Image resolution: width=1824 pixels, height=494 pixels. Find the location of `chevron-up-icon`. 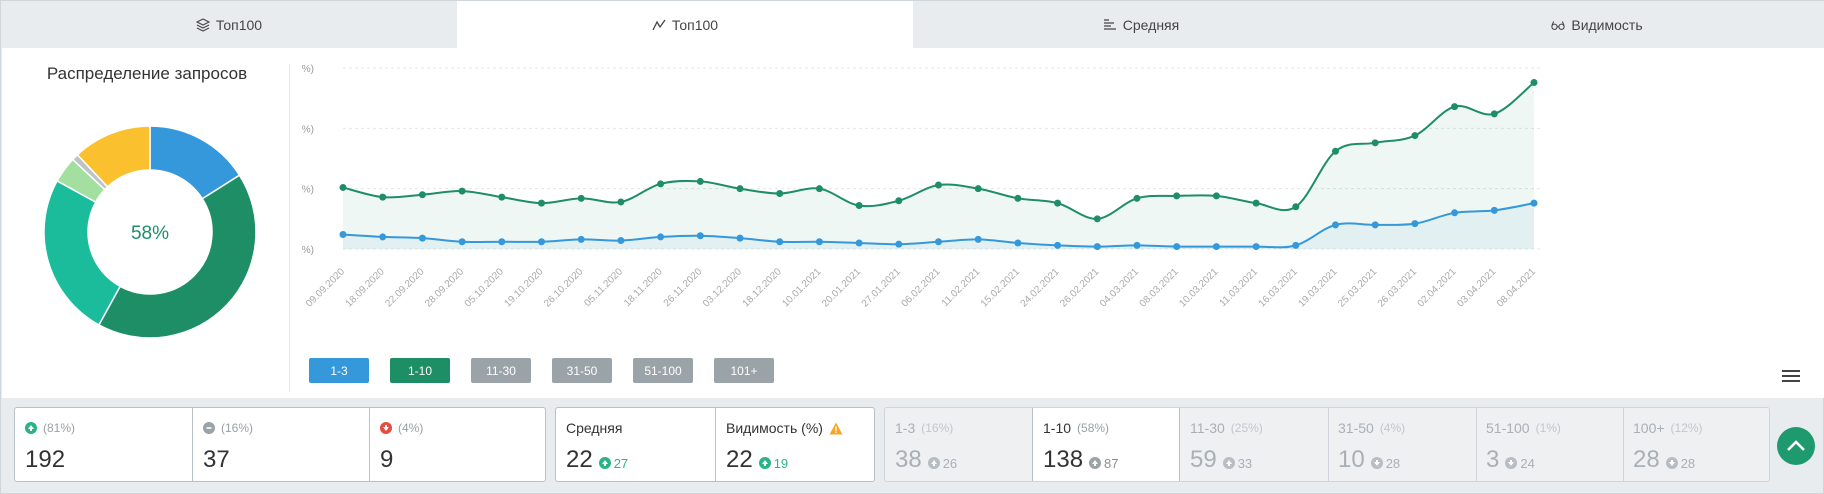

chevron-up-icon is located at coordinates (1796, 445).